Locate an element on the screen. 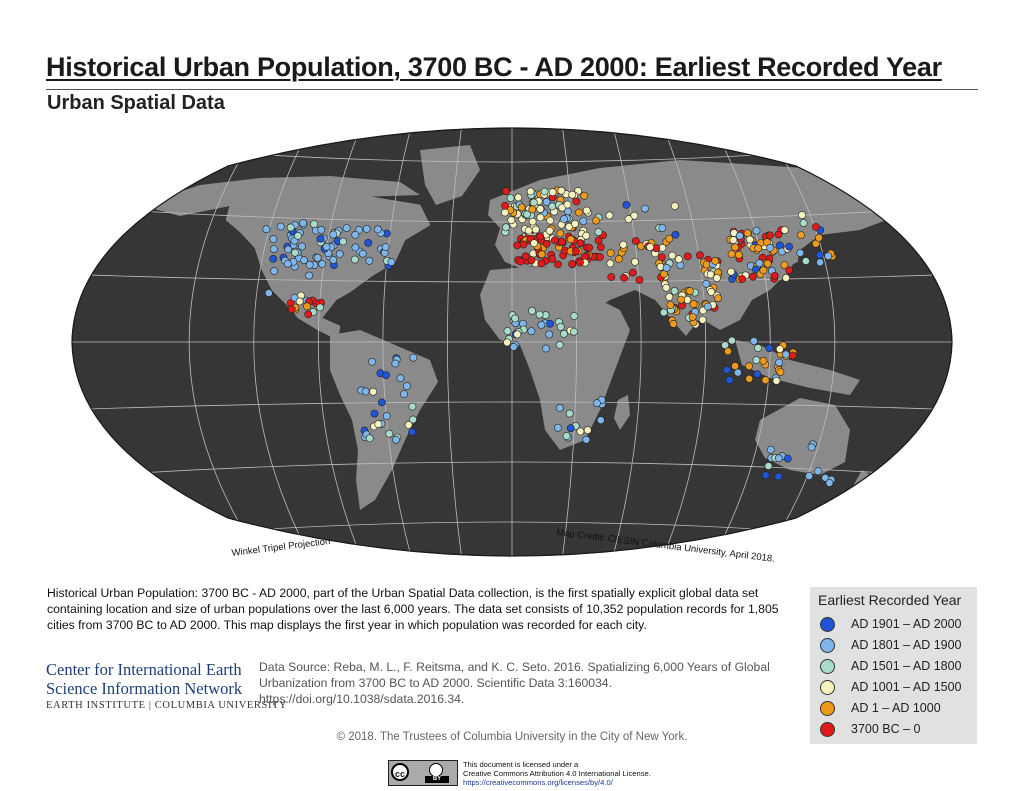 This screenshot has height=791, width=1024. legend-title: Earliest Recorded Year is located at coordinates (890, 600).